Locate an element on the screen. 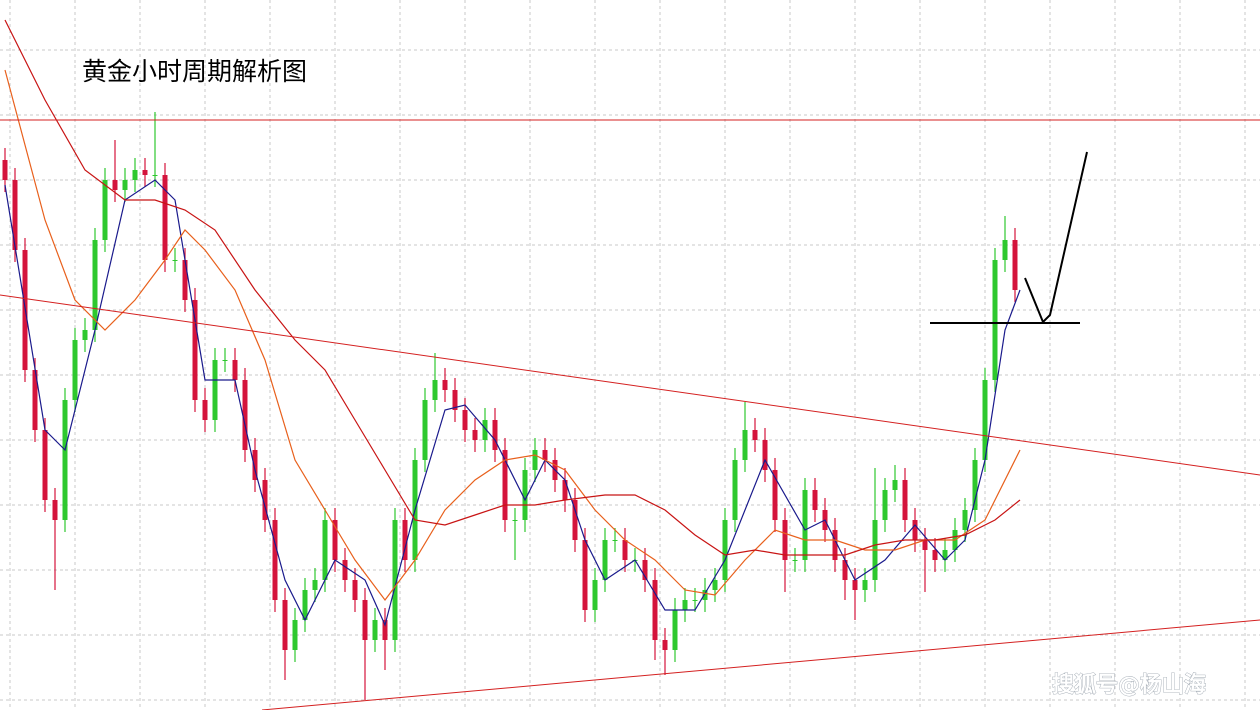  forecast-path is located at coordinates (1056, 237).